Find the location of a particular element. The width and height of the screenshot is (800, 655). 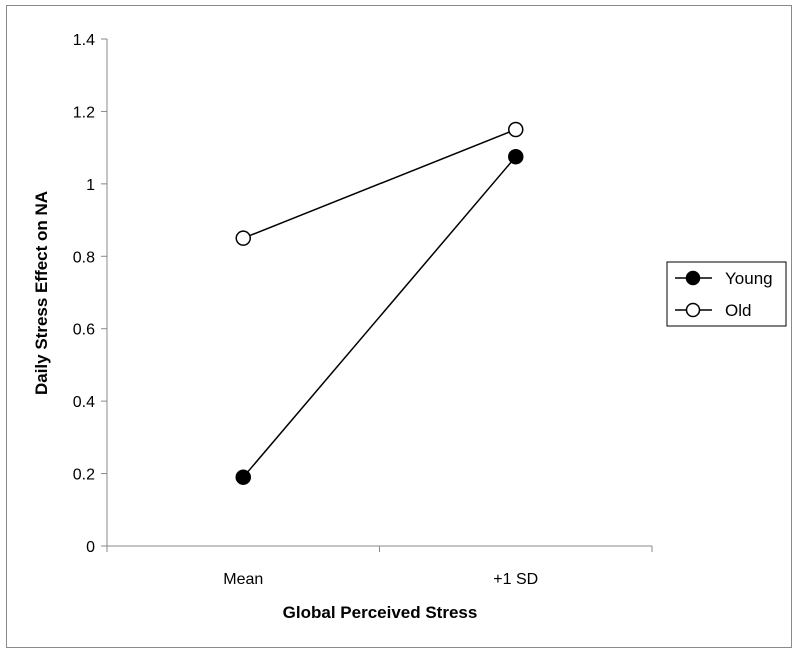

legend-marker-young is located at coordinates (693, 278).